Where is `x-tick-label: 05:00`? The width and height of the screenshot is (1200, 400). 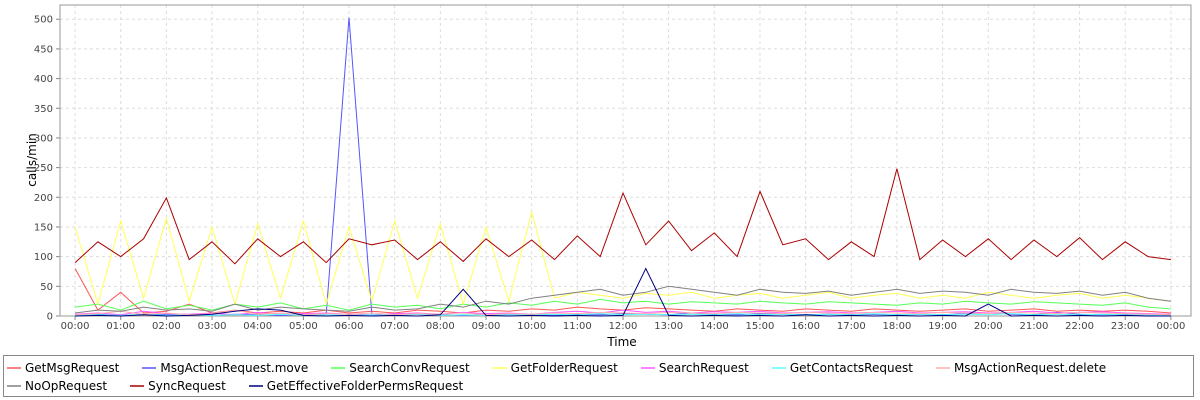 x-tick-label: 05:00 is located at coordinates (303, 326).